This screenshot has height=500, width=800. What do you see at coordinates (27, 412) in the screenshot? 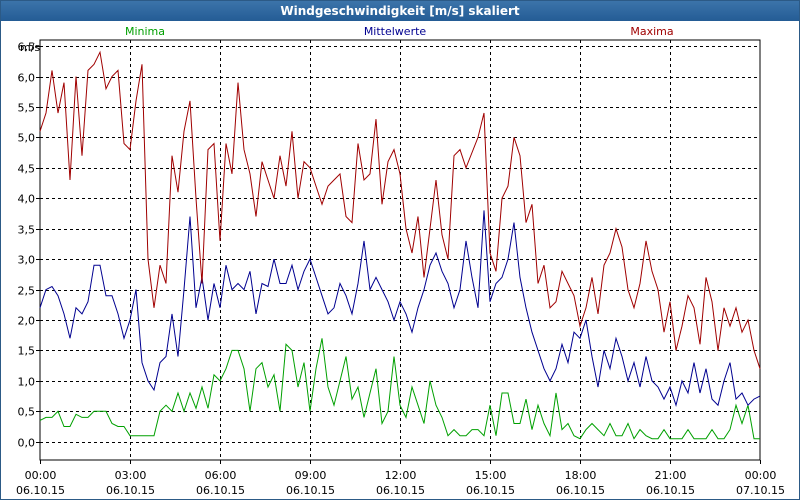
I see `y-tick-label: 0,5` at bounding box center [27, 412].